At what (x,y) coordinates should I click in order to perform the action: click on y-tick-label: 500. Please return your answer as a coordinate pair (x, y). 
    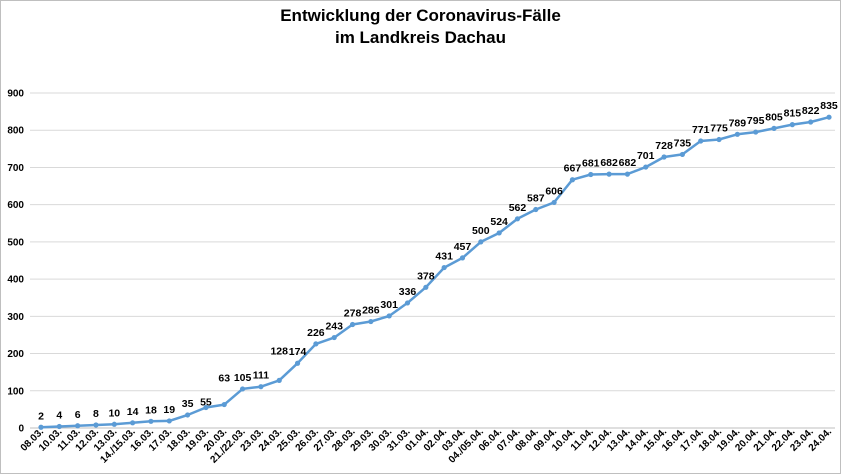
    Looking at the image, I should click on (15, 242).